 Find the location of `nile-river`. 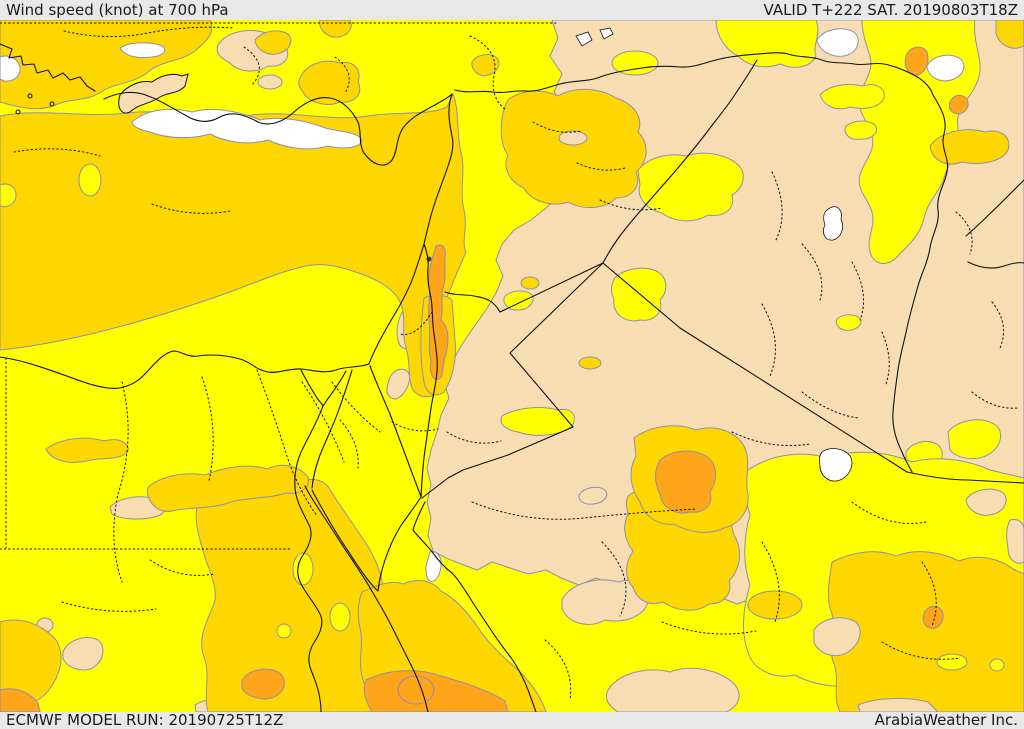

nile-river is located at coordinates (320, 540).